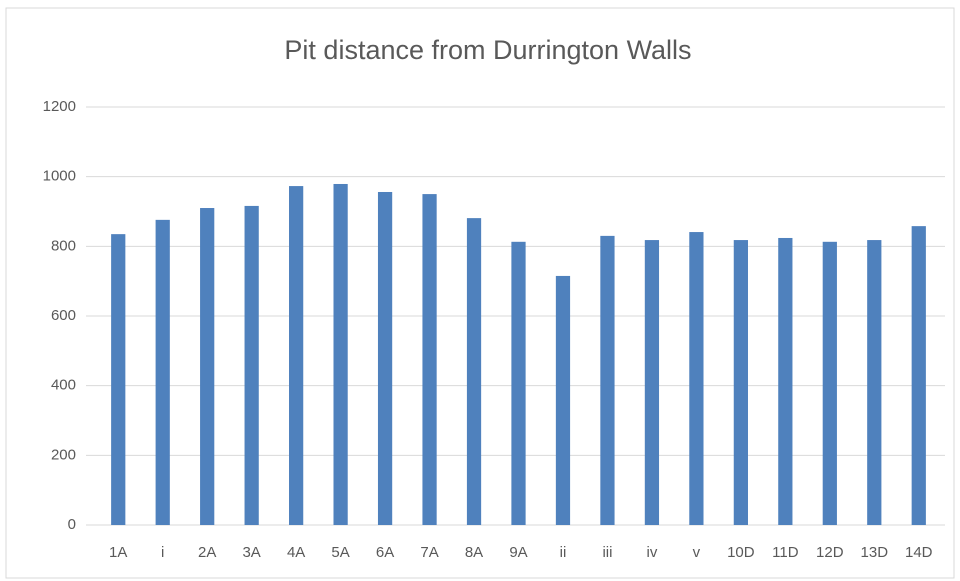 The image size is (960, 581). Describe the element at coordinates (518, 552) in the screenshot. I see `x-tick-label: 9A` at that location.